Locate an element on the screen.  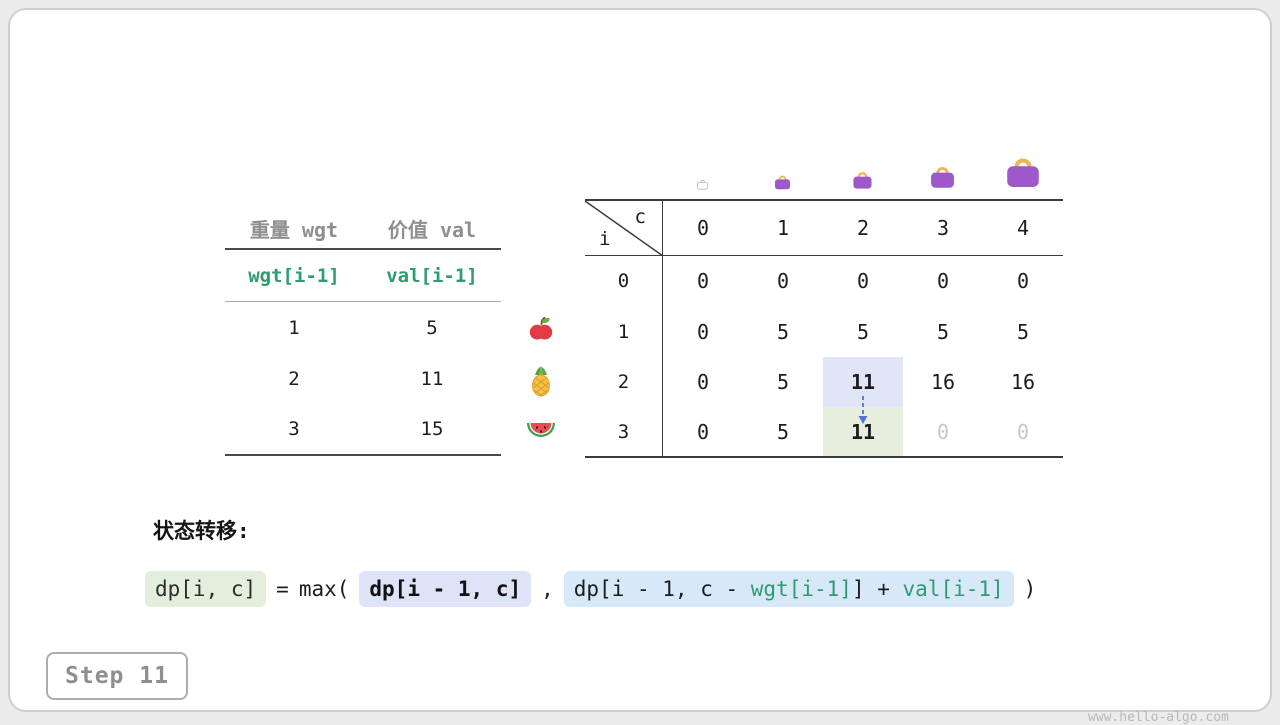
corner-diagonal-line is located at coordinates (624, 228).